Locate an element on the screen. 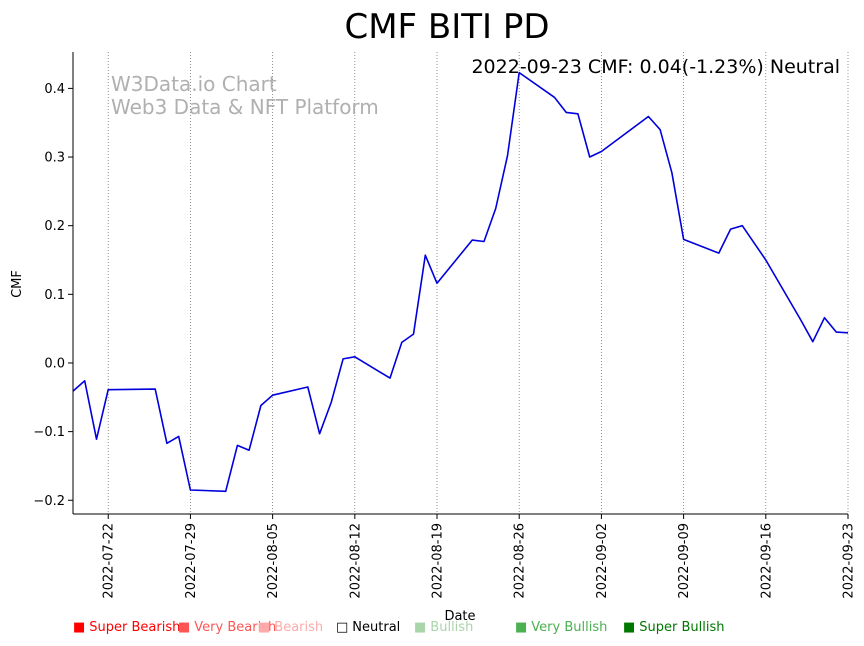  legend-item-very-bearish: ■ Very Bearish is located at coordinates (227, 627).